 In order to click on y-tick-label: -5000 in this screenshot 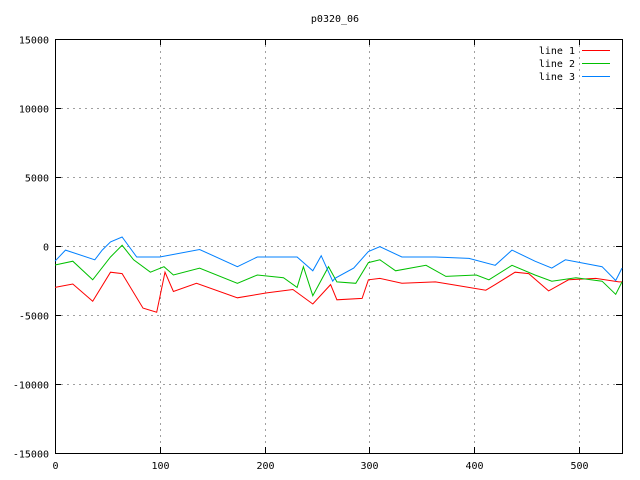, I will do `click(34, 317)`.